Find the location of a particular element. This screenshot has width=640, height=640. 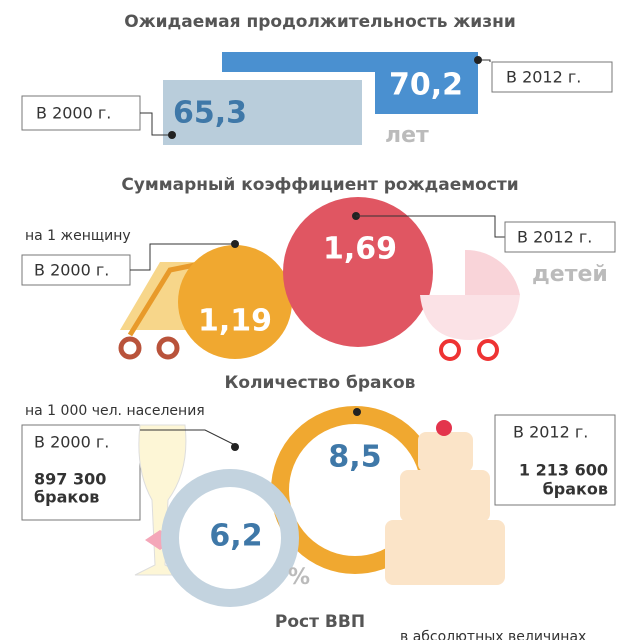

section-title: Рост ВВП is located at coordinates (320, 622).